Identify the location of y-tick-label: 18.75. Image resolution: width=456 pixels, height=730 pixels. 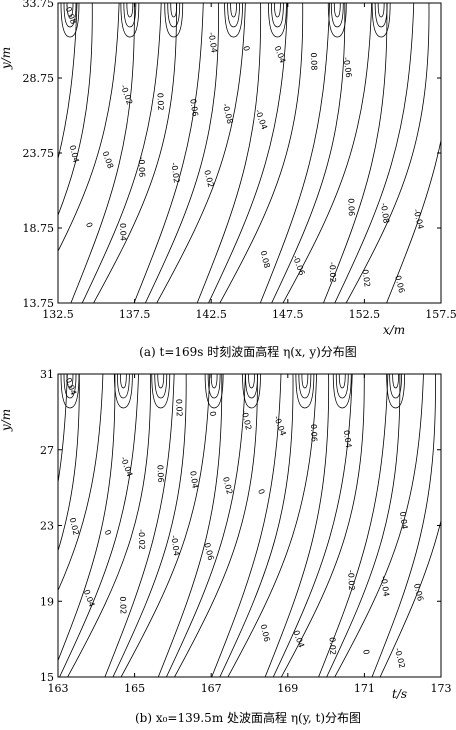
(39, 228).